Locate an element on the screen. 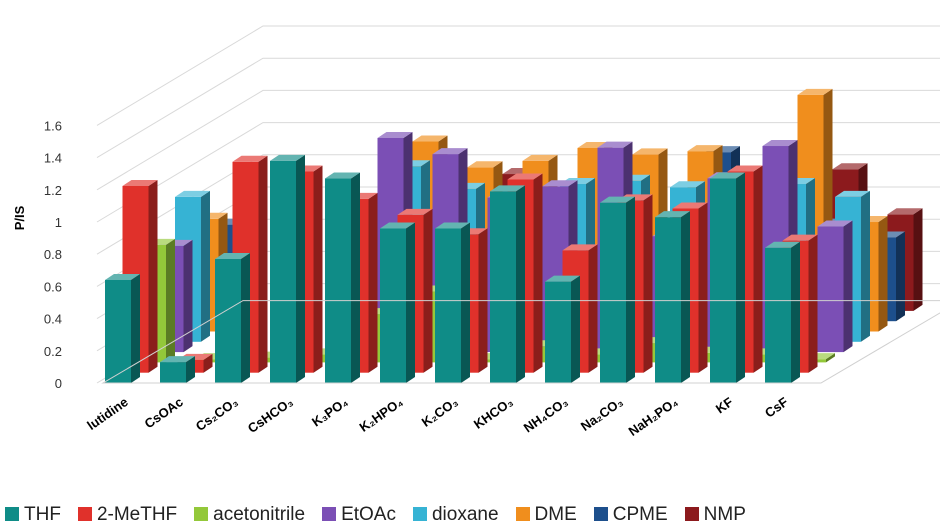  y-tick-label: 1 is located at coordinates (58, 222).